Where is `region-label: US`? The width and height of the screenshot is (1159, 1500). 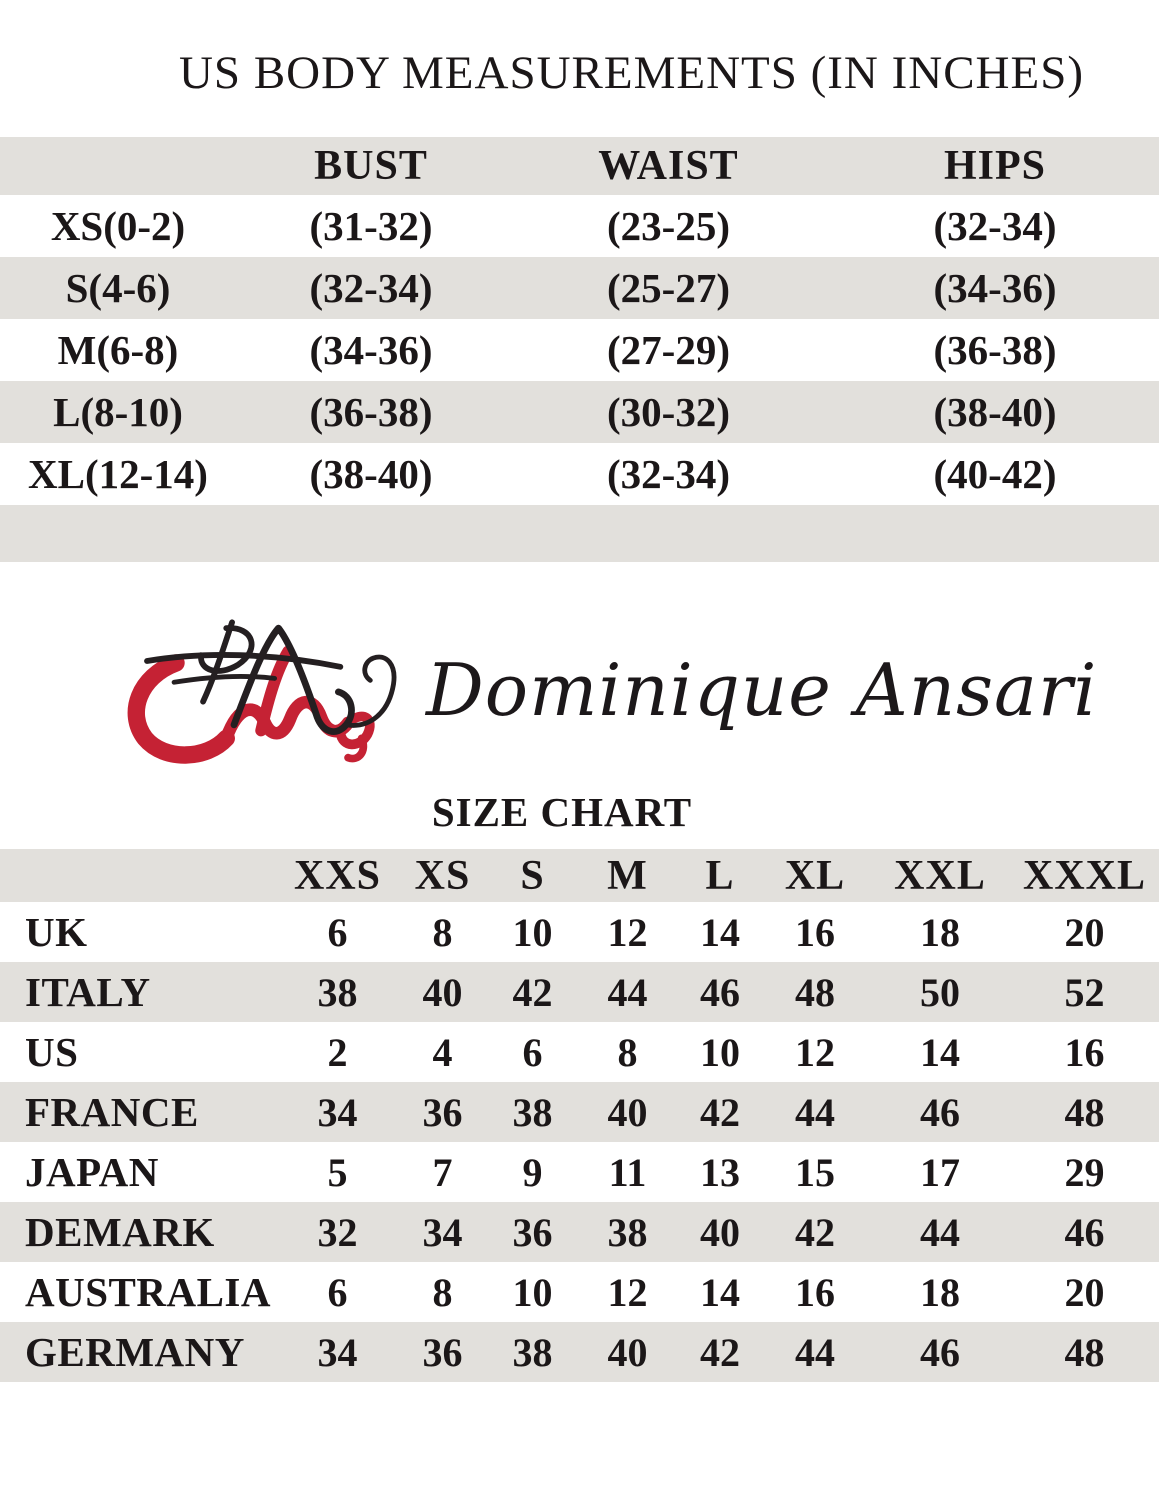
region-label: US is located at coordinates (52, 1052).